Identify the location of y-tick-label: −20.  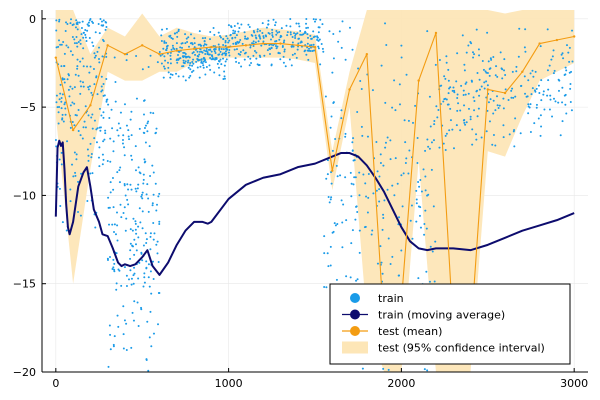
(24, 372).